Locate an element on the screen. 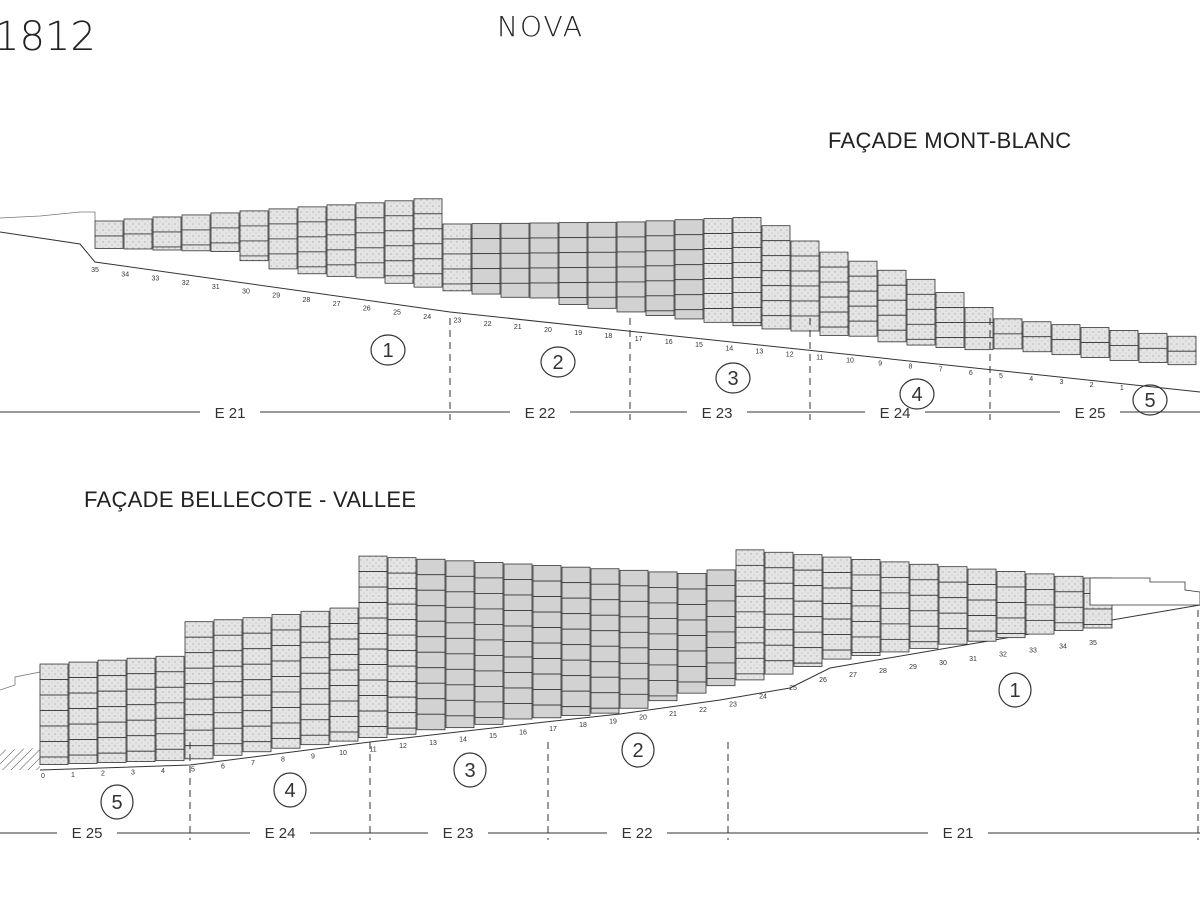 This screenshot has height=900, width=1200. bottom-axis-number: 16 is located at coordinates (523, 733).